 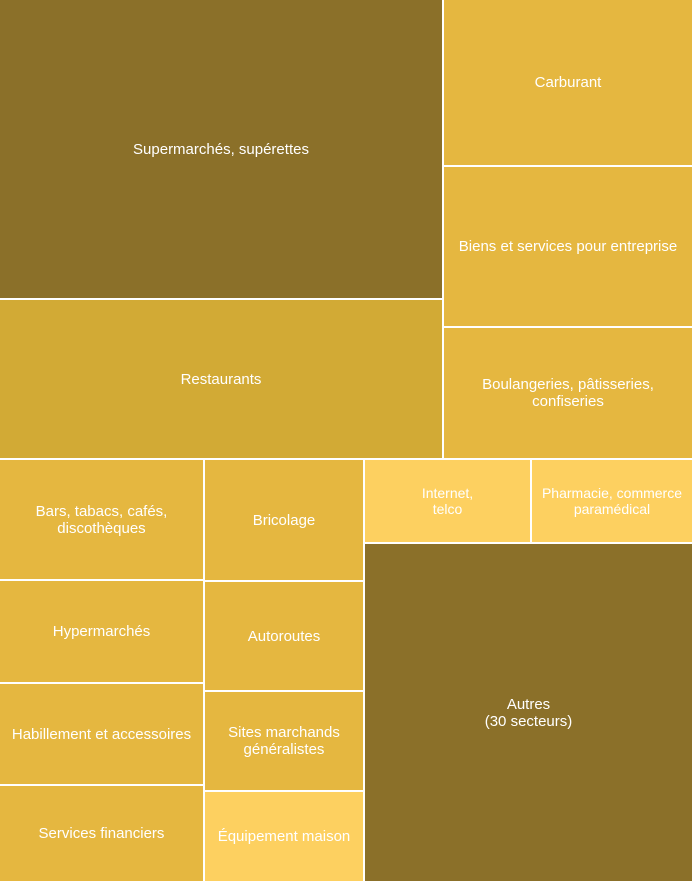 I want to click on treemap-cell-label: Pharmacie, commerce paramédical, so click(x=612, y=501).